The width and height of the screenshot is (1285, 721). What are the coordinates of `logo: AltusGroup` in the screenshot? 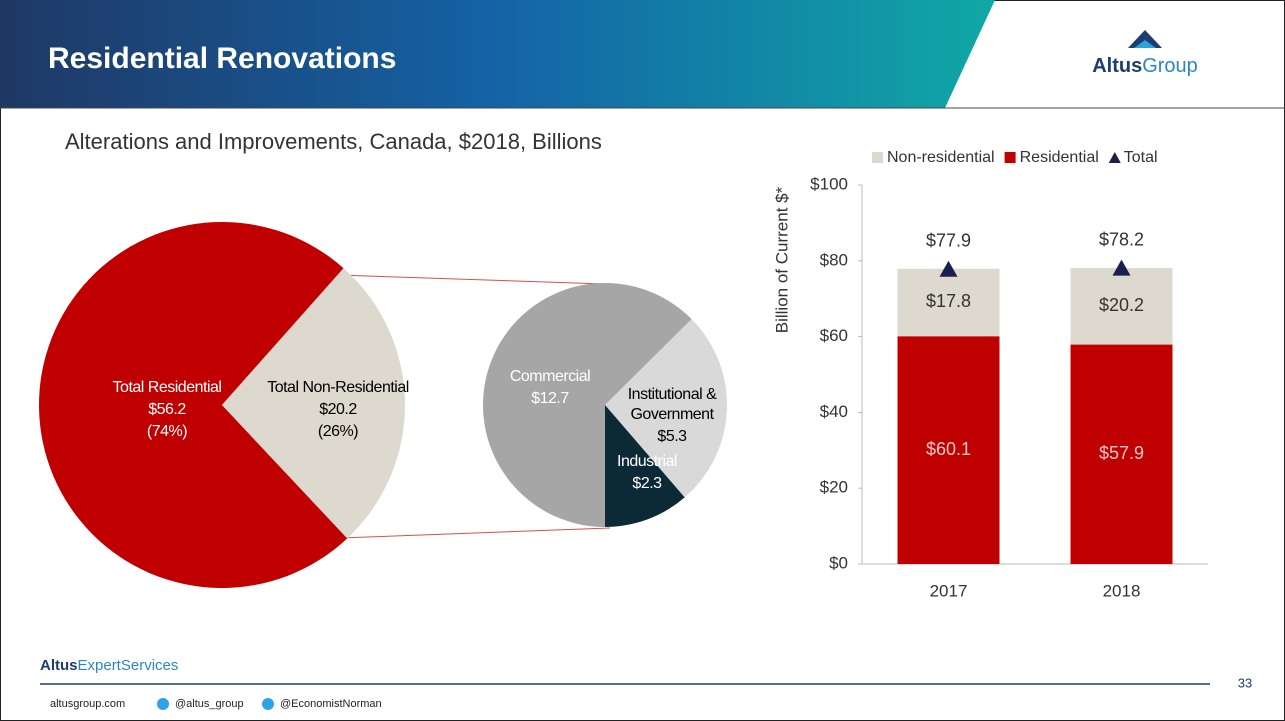 It's located at (1145, 66).